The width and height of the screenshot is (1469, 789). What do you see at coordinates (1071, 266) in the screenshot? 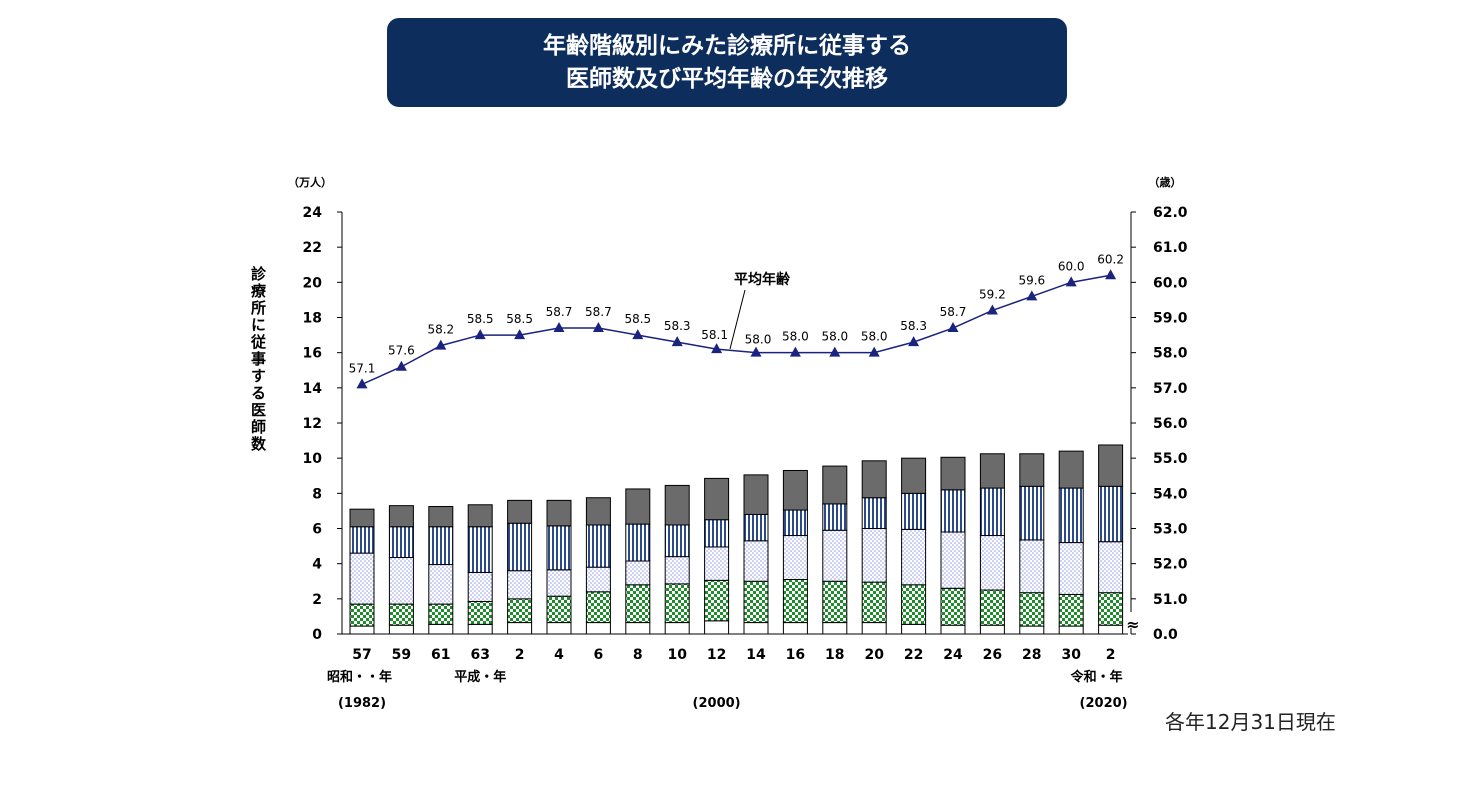
I see `average-age-label: 60.0` at bounding box center [1071, 266].